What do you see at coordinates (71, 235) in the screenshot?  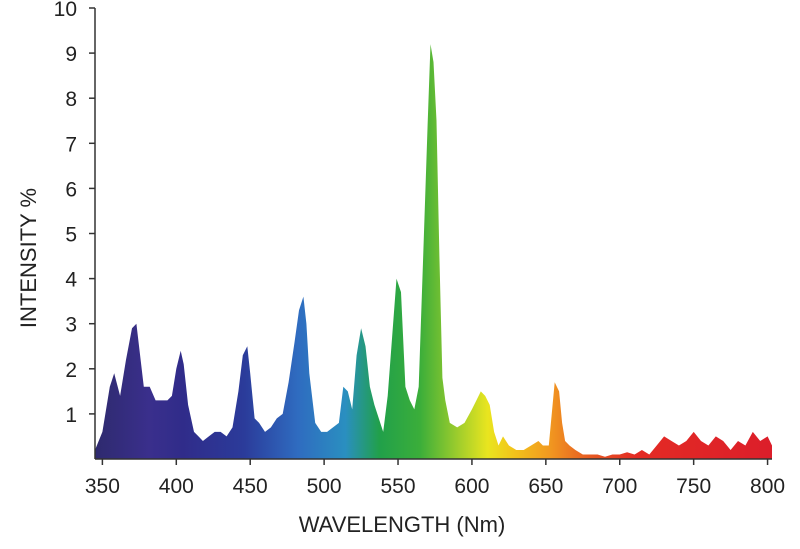 I see `y-tick-label: 5` at bounding box center [71, 235].